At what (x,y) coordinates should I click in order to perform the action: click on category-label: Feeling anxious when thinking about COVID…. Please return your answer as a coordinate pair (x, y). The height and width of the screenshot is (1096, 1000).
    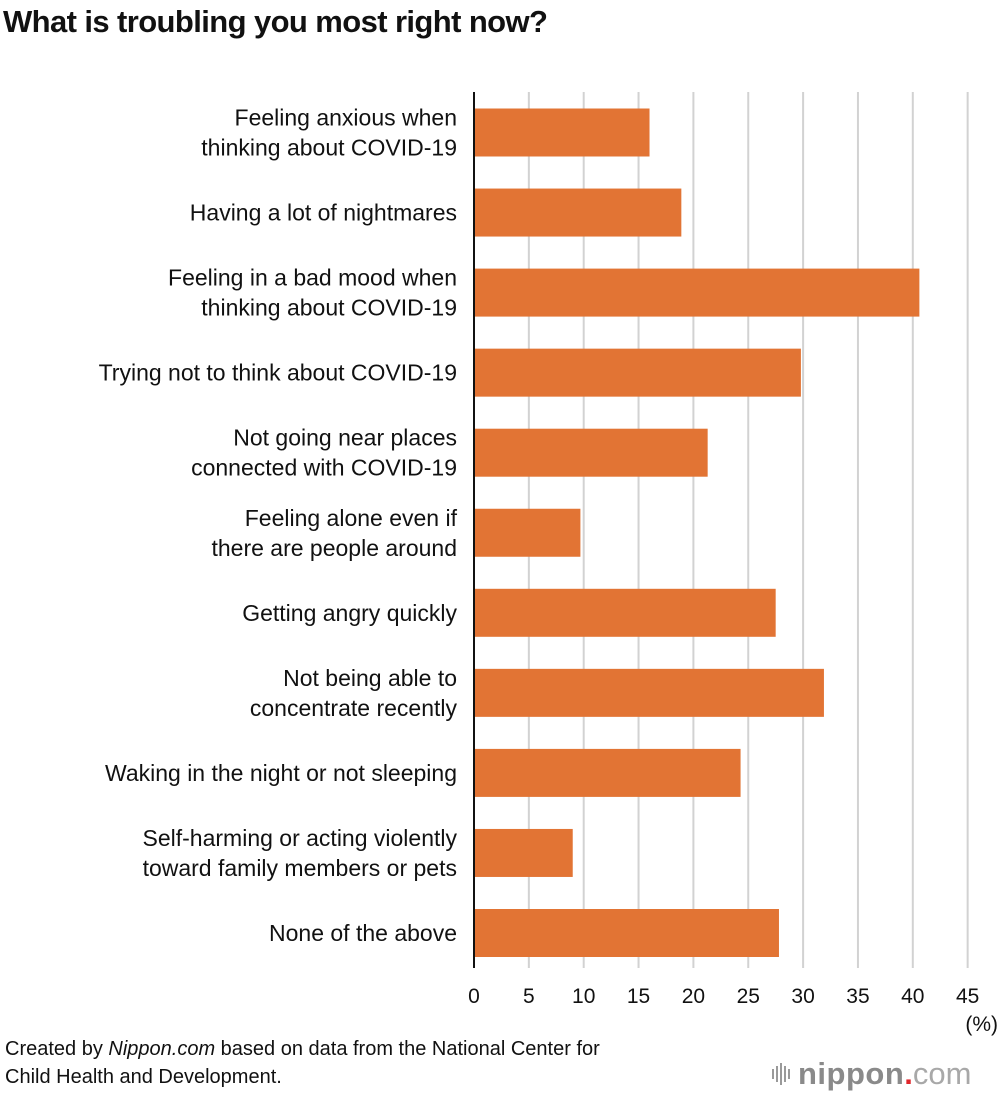
    Looking at the image, I should click on (329, 133).